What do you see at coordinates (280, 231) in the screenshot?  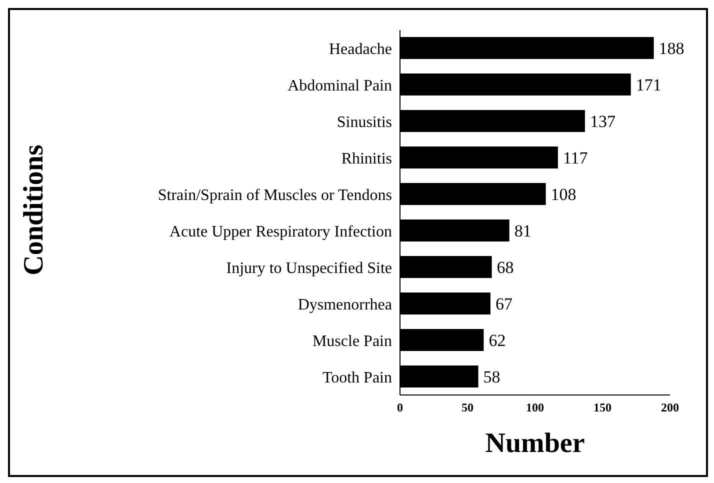 I see `y-tick-label: Acute Upper Respiratory Infection` at bounding box center [280, 231].